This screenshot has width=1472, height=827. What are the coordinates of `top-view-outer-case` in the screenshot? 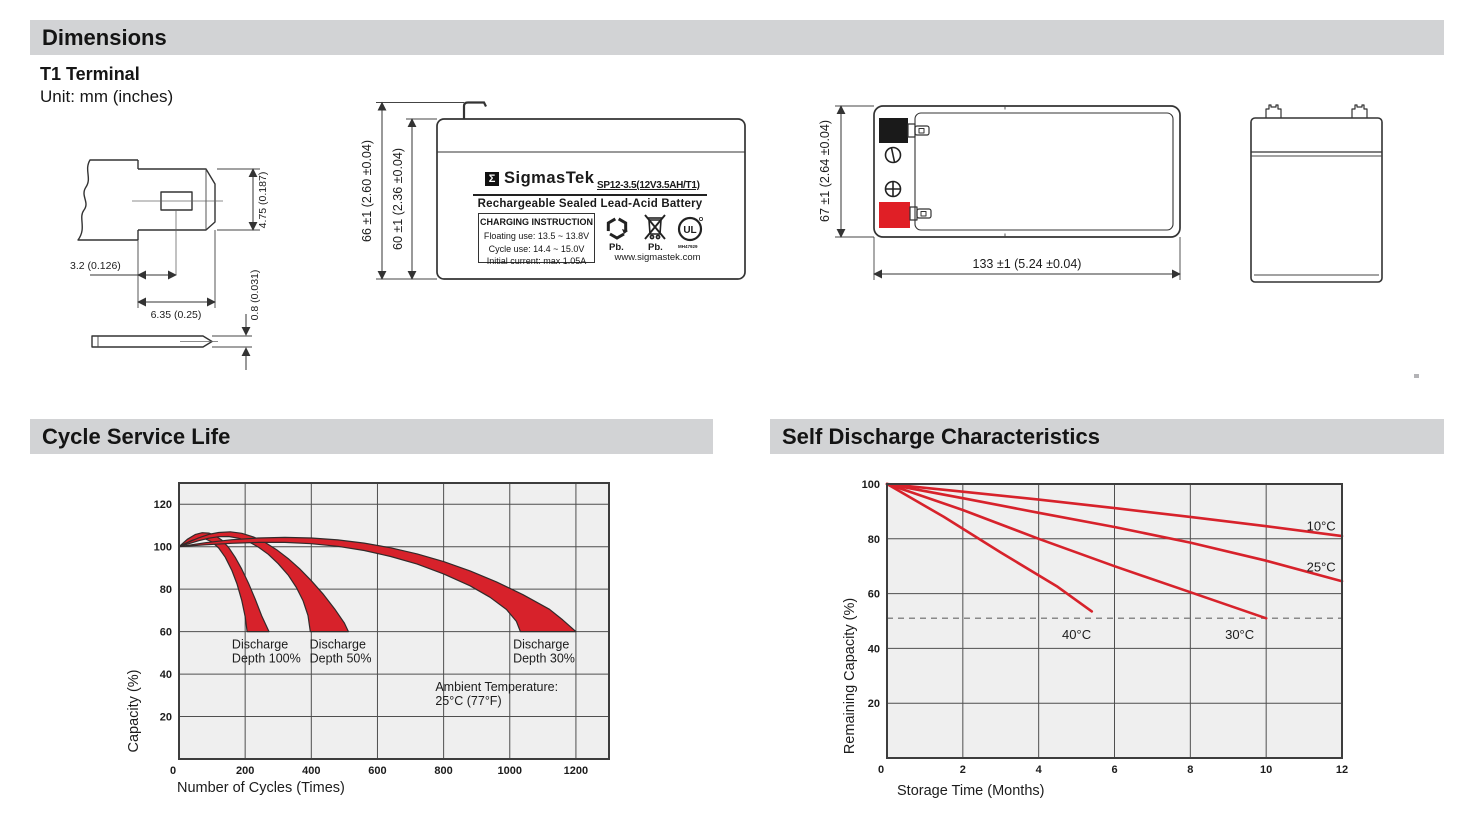 It's located at (1027, 171).